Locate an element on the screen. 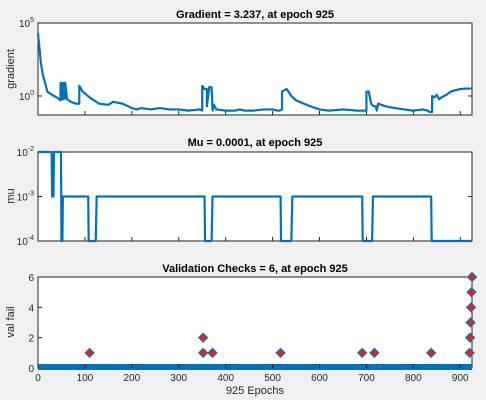 Image resolution: width=486 pixels, height=400 pixels. ytick-exponent: 5 is located at coordinates (32, 20).